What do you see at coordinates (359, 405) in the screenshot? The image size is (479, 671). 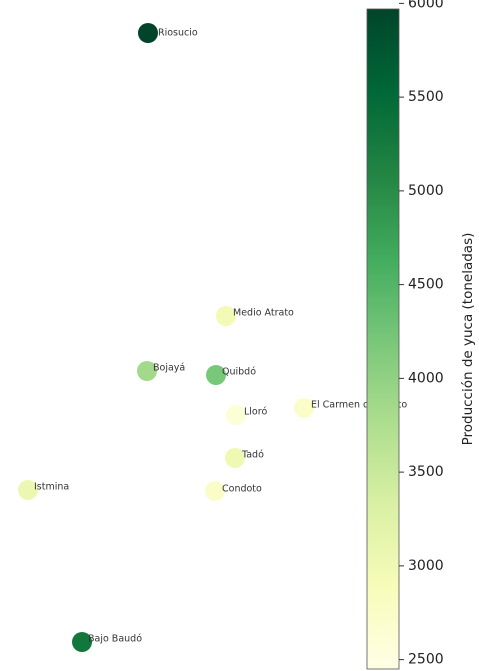 I see `label-el-carmen-de-atrato: El Carmen de Atrato` at bounding box center [359, 405].